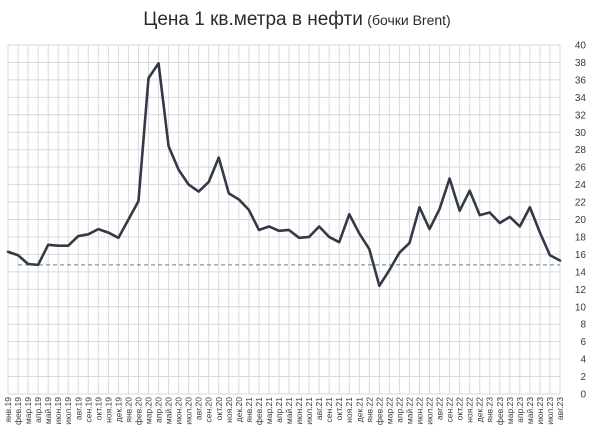 This screenshot has width=594, height=443. I want to click on x-tick-label: апр.19, so click(38, 410).